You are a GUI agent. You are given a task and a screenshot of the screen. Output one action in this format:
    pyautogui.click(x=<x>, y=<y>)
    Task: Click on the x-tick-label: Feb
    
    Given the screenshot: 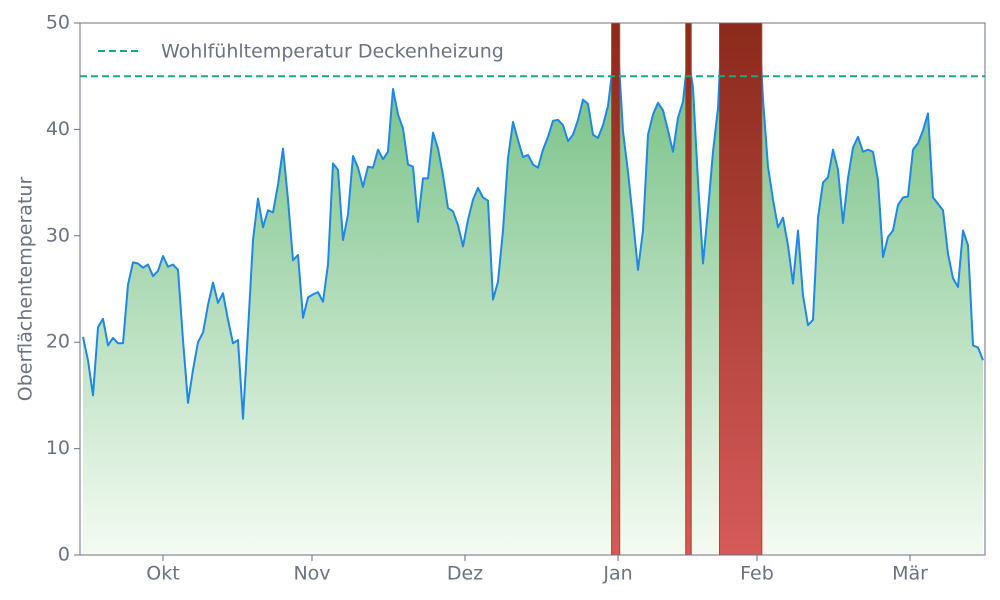 What is the action you would take?
    pyautogui.click(x=757, y=574)
    